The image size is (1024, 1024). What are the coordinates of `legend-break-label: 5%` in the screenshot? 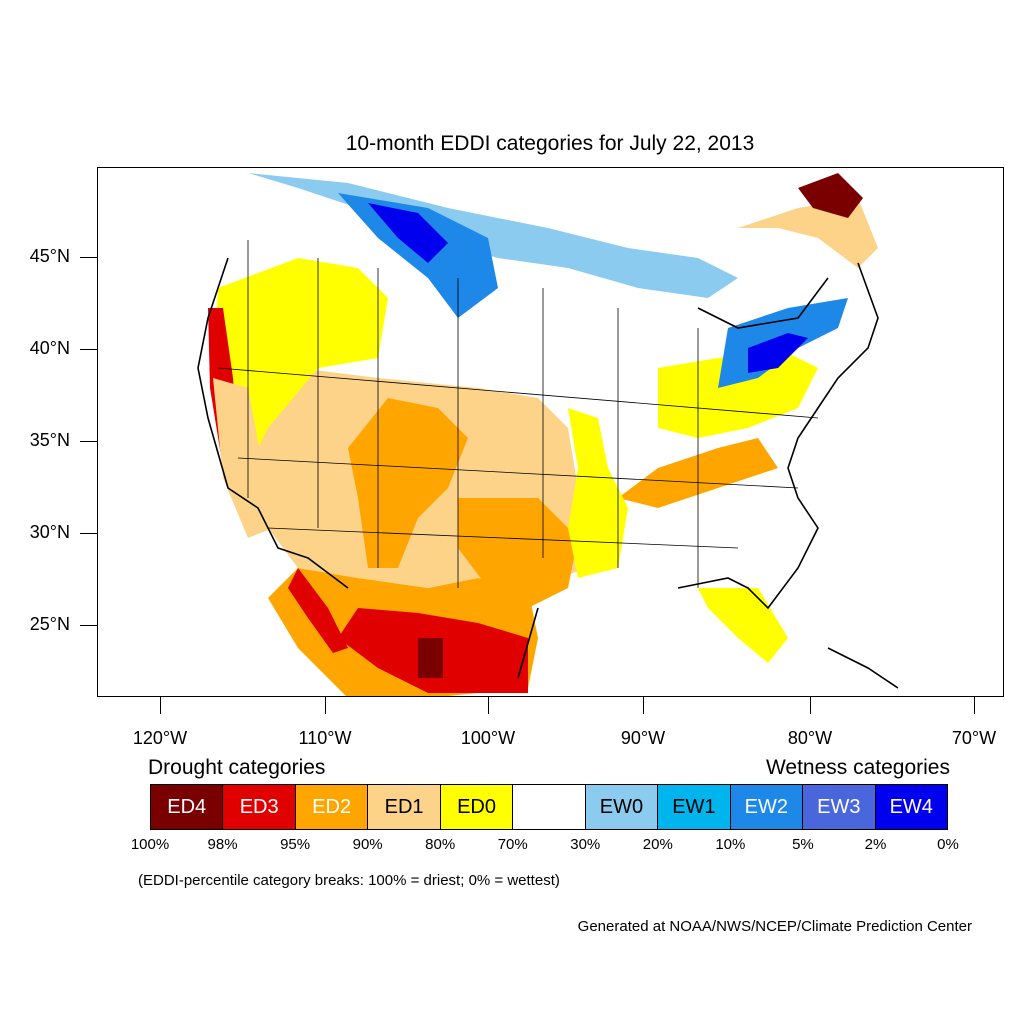 It's located at (803, 844).